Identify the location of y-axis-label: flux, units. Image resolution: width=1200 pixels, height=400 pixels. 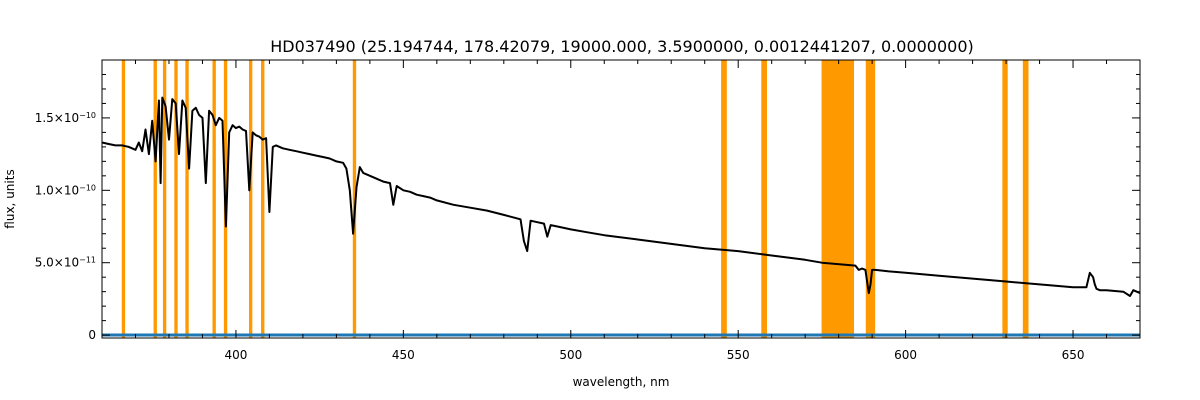
(10, 198).